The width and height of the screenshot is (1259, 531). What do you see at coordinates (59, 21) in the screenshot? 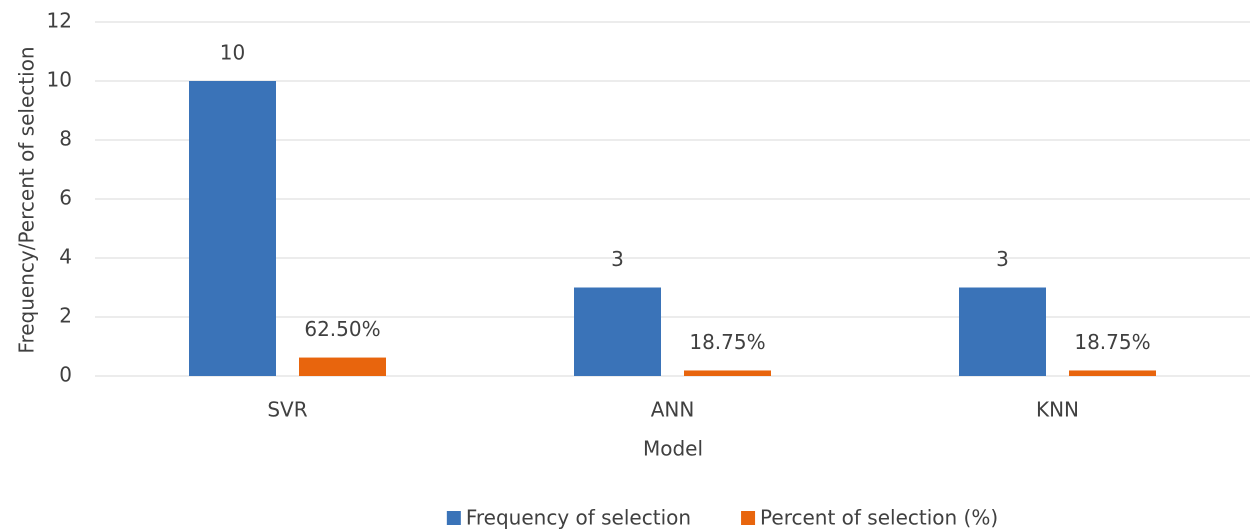
I see `y-tick-label: 12` at bounding box center [59, 21].